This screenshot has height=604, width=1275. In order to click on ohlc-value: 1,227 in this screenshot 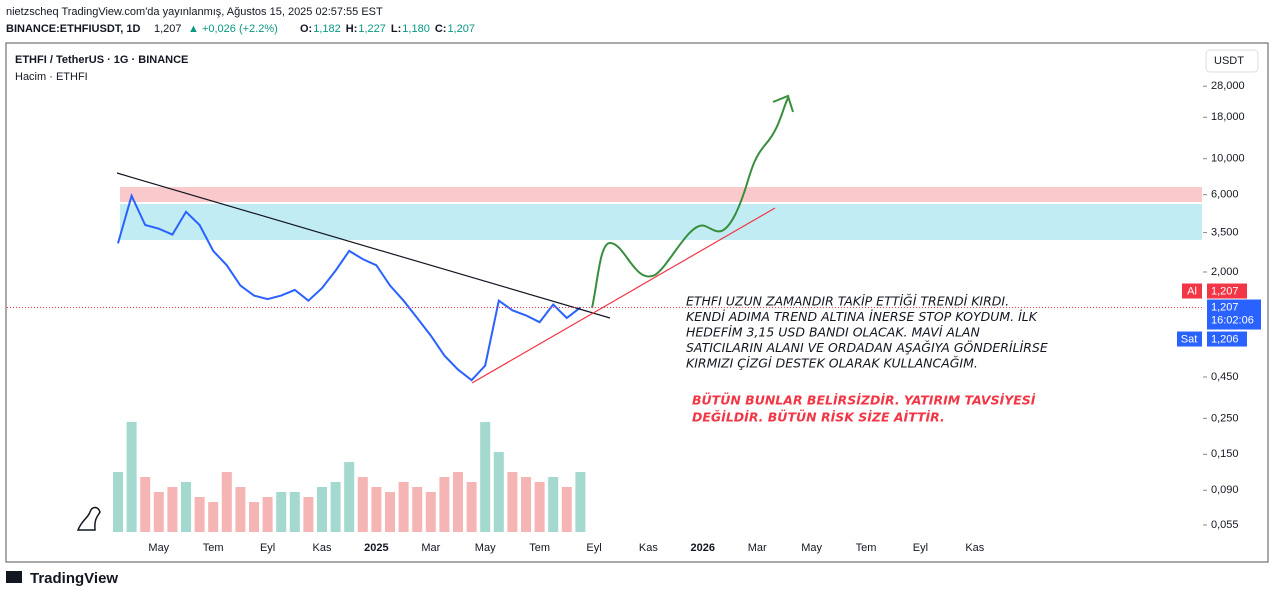, I will do `click(372, 29)`.